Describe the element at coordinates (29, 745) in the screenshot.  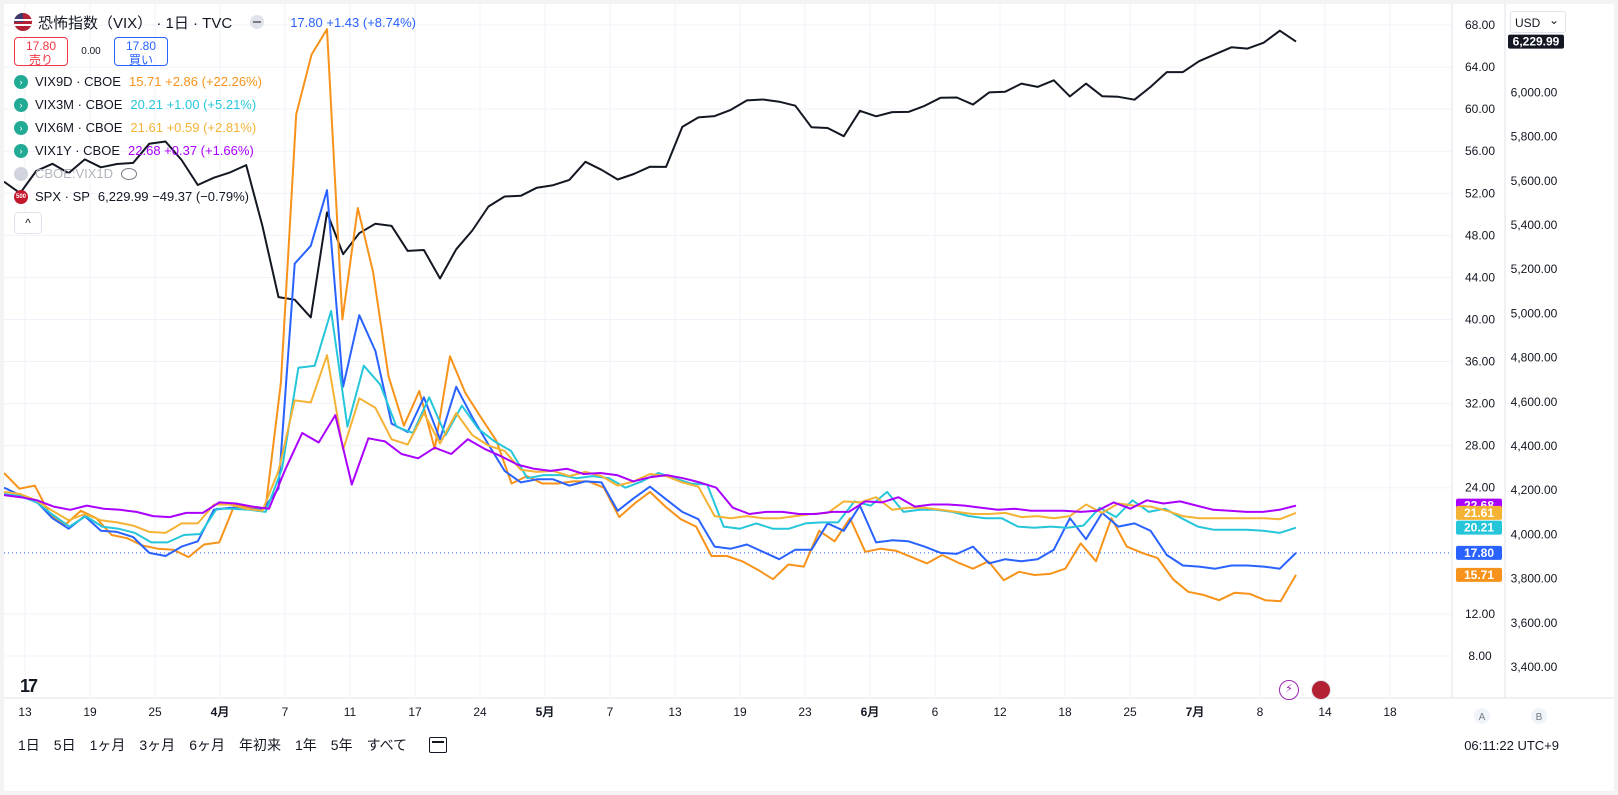
I see `range-button: 1日` at that location.